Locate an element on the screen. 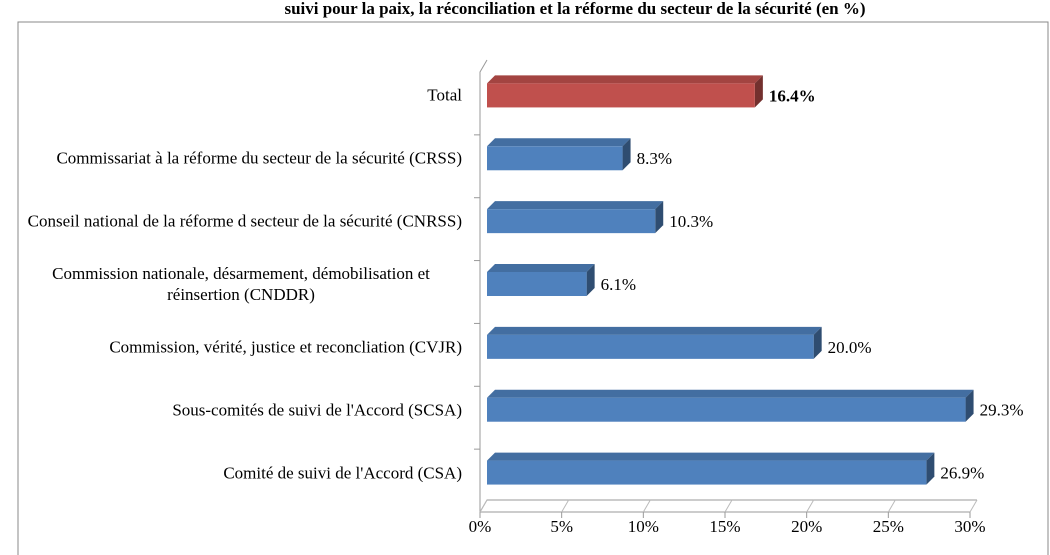 This screenshot has width=1050, height=555. y-tick-label: Total is located at coordinates (241, 95).